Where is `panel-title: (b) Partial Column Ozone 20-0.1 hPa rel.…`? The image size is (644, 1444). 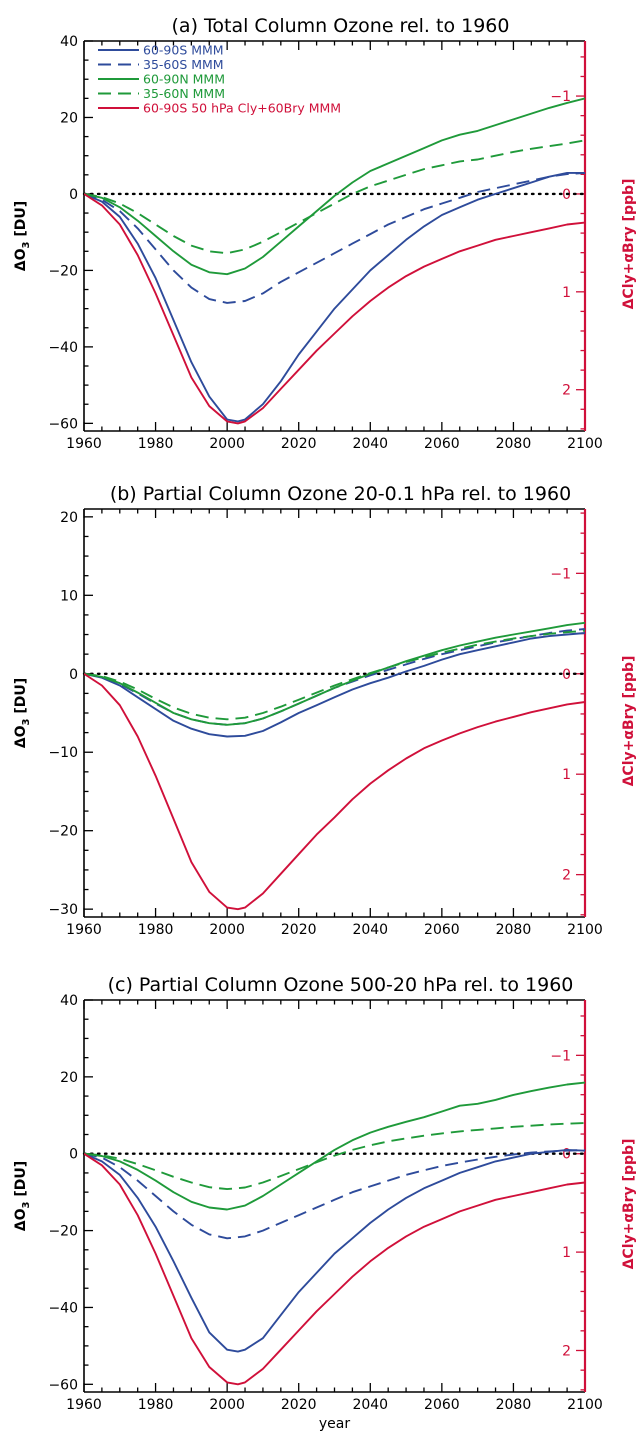
panel-title: (b) Partial Column Ozone 20-0.1 hPa rel.… is located at coordinates (340, 494).